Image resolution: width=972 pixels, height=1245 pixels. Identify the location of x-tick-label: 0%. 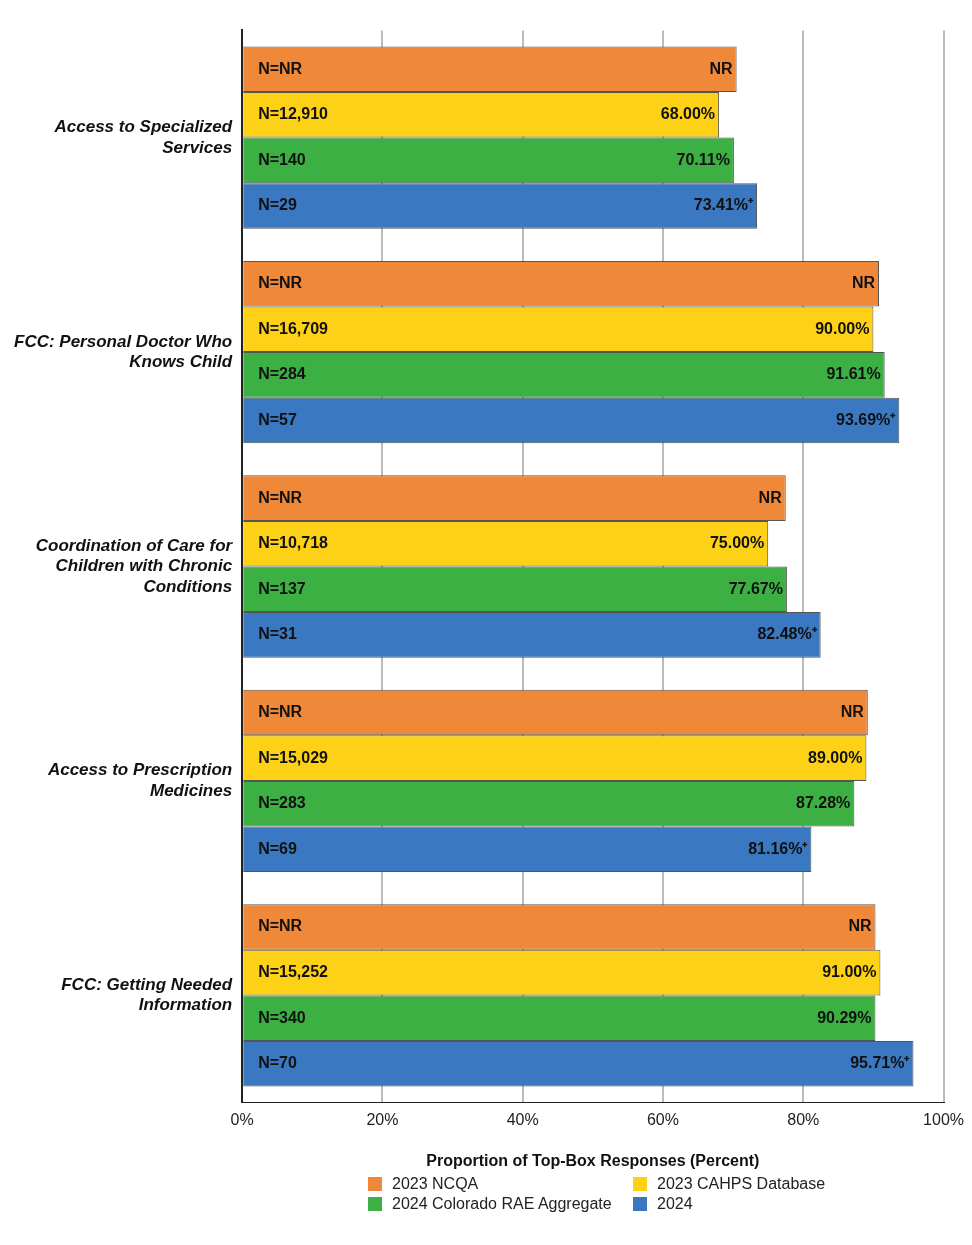
(242, 1119).